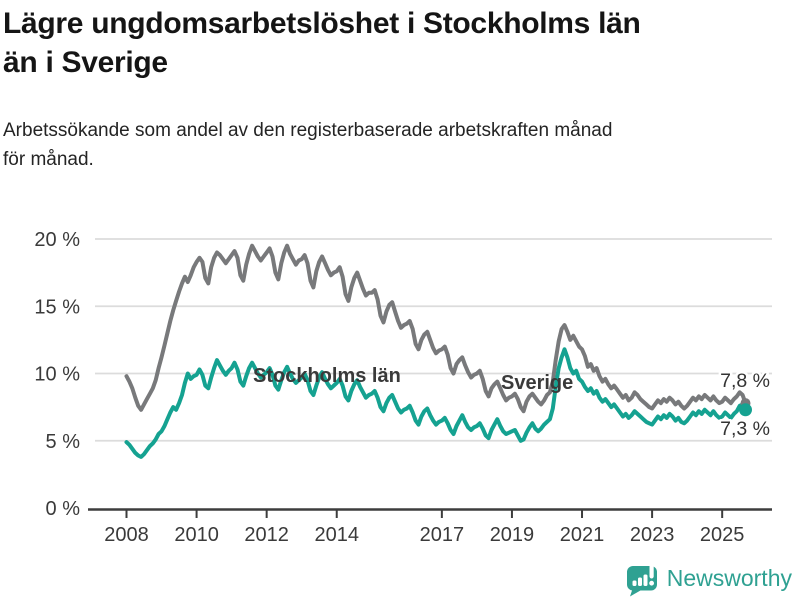 The height and width of the screenshot is (600, 800). Describe the element at coordinates (513, 404) in the screenshot. I see `annotations-layer: Stockholms län Sverige 7,8 % 7,3 %` at that location.